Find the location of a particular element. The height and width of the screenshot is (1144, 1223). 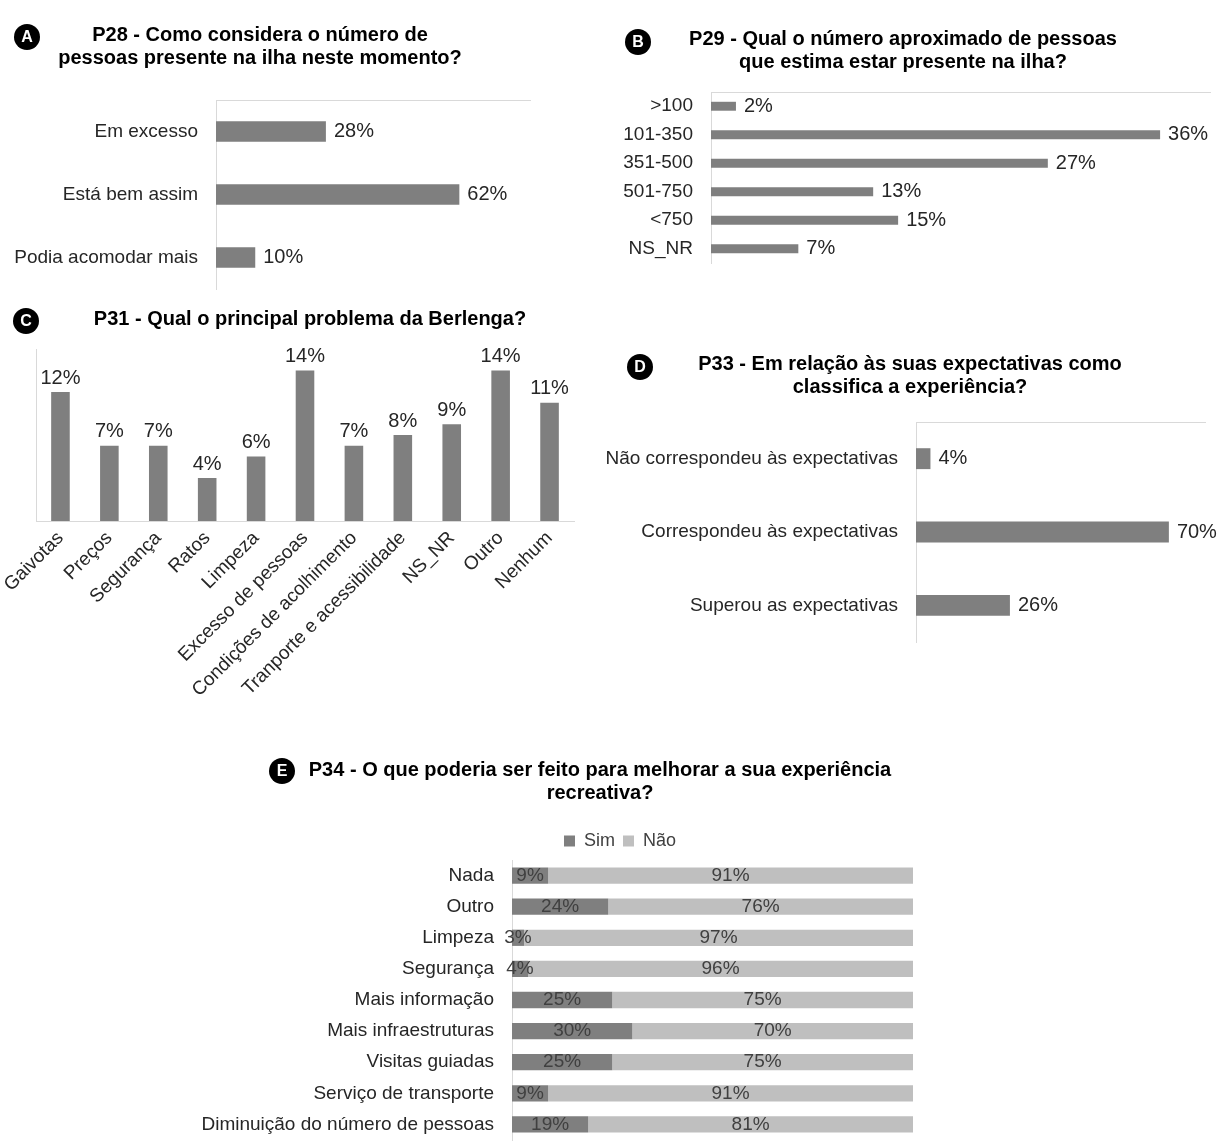

y-tick-label: Segurança is located at coordinates (448, 968).